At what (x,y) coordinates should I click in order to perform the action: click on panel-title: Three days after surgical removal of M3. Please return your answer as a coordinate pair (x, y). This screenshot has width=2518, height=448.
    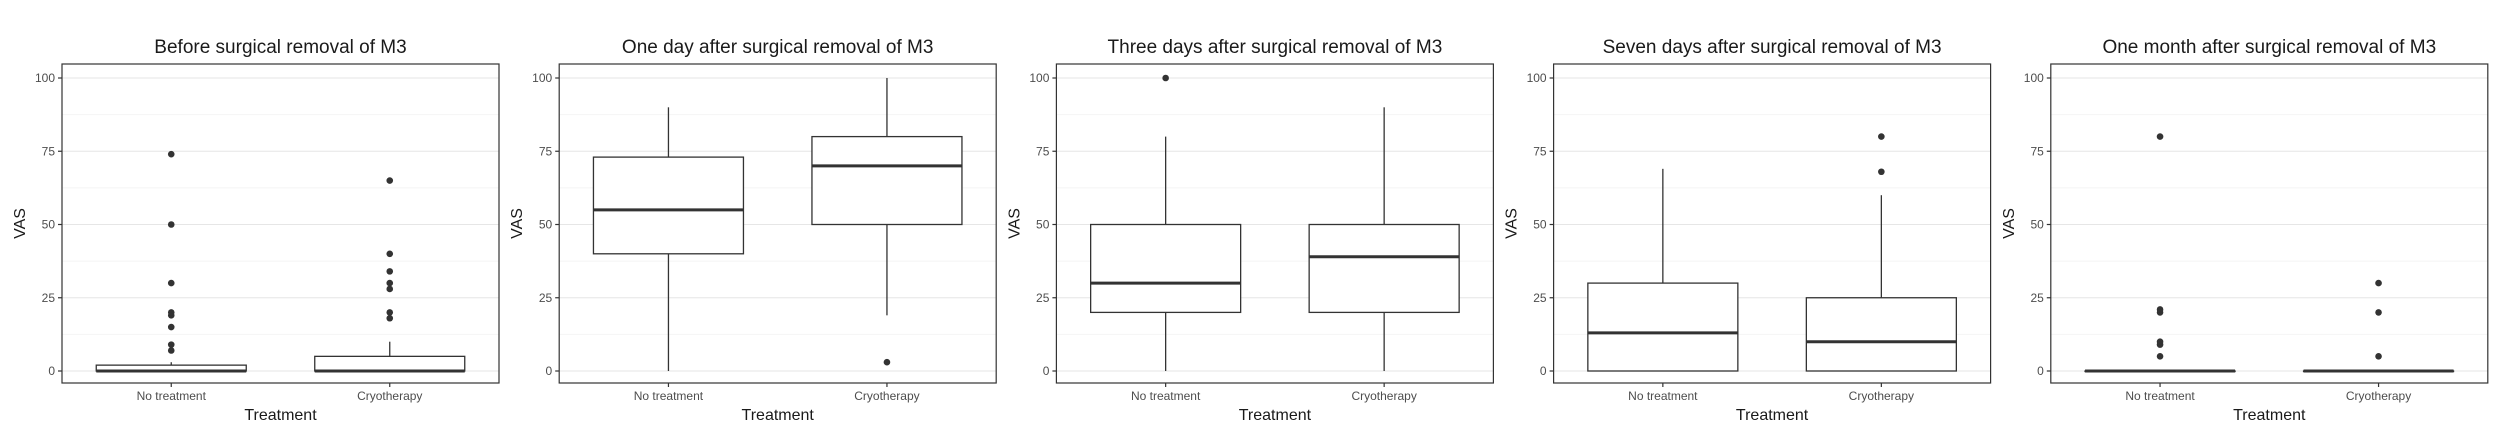
    Looking at the image, I should click on (1275, 47).